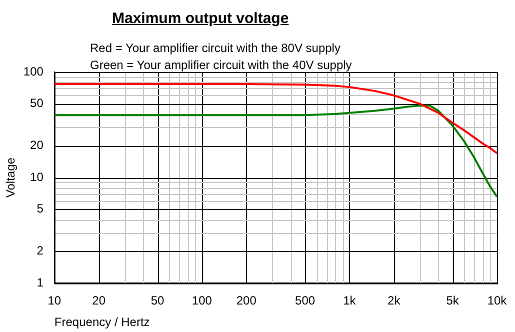  I want to click on x-tick-label: 100, so click(202, 301).